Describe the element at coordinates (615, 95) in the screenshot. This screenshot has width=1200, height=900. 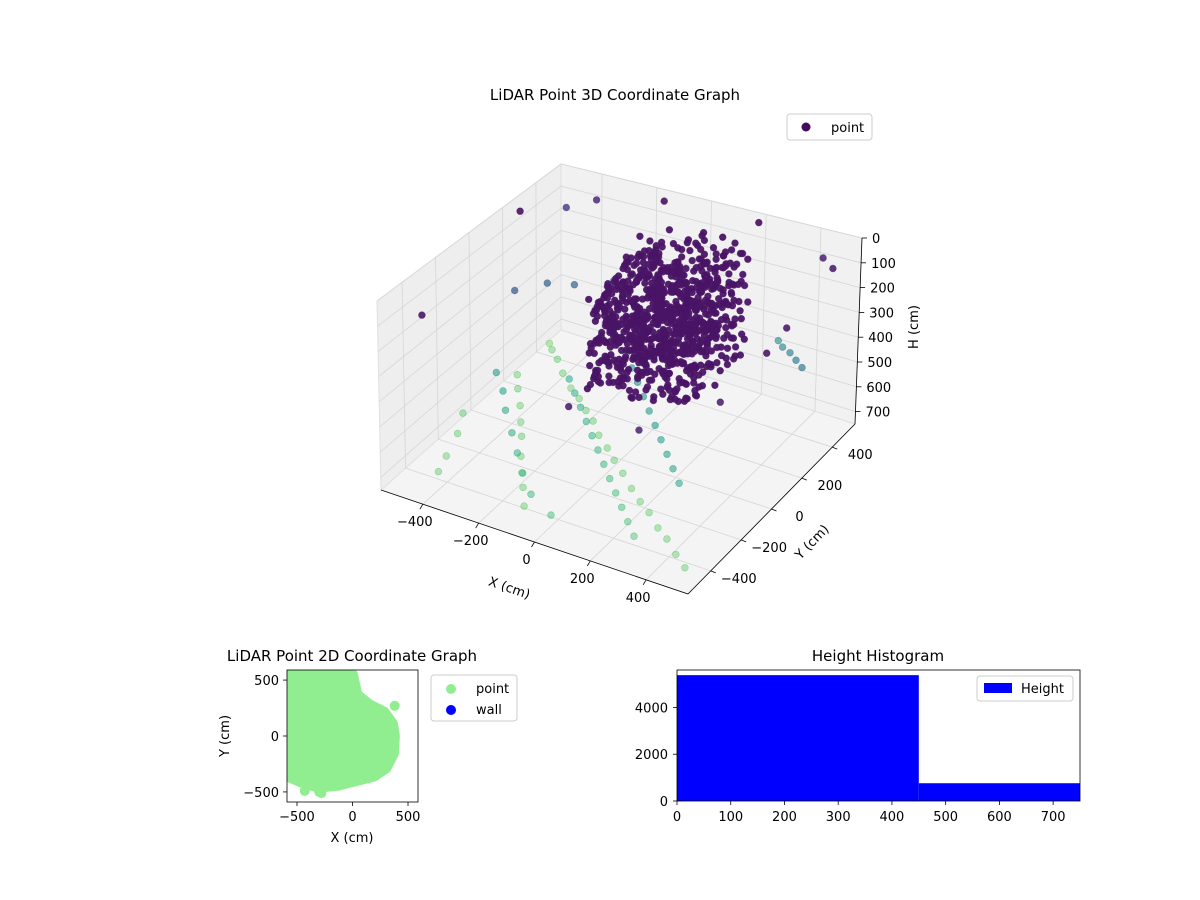
I see `plot-3d-title: LiDAR Point 3D Coordinate Graph` at that location.